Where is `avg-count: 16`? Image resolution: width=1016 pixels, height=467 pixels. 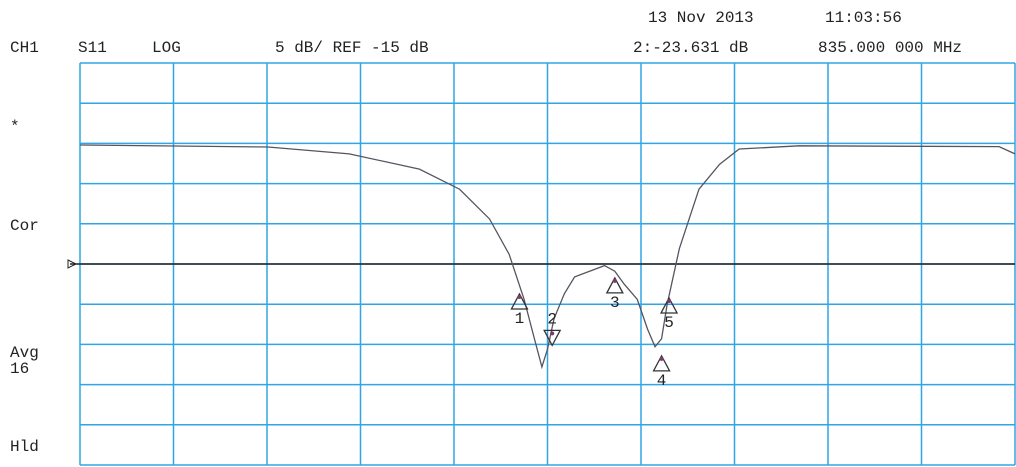 avg-count: 16 is located at coordinates (19, 369).